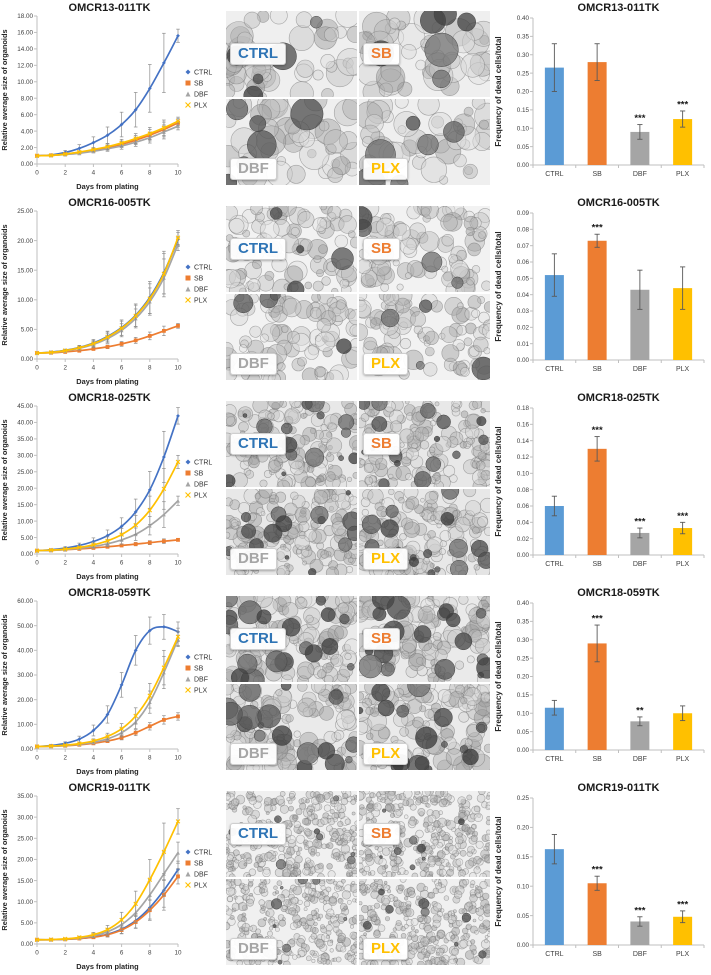  I want to click on image-label-dbf: DBF, so click(253, 948).